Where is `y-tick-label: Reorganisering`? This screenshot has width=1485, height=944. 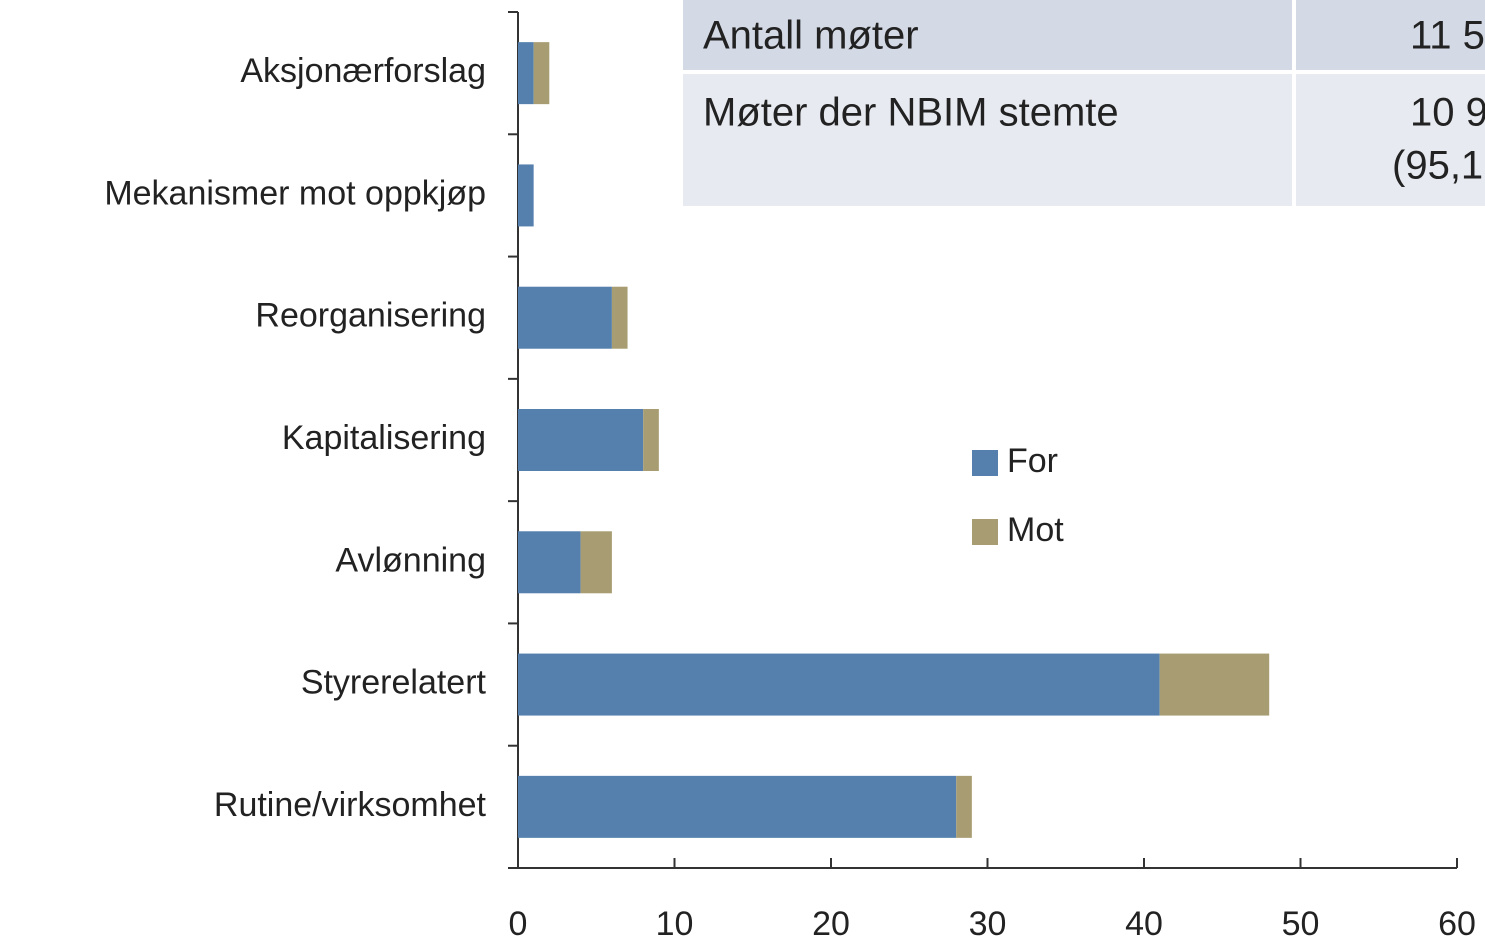 y-tick-label: Reorganisering is located at coordinates (370, 316).